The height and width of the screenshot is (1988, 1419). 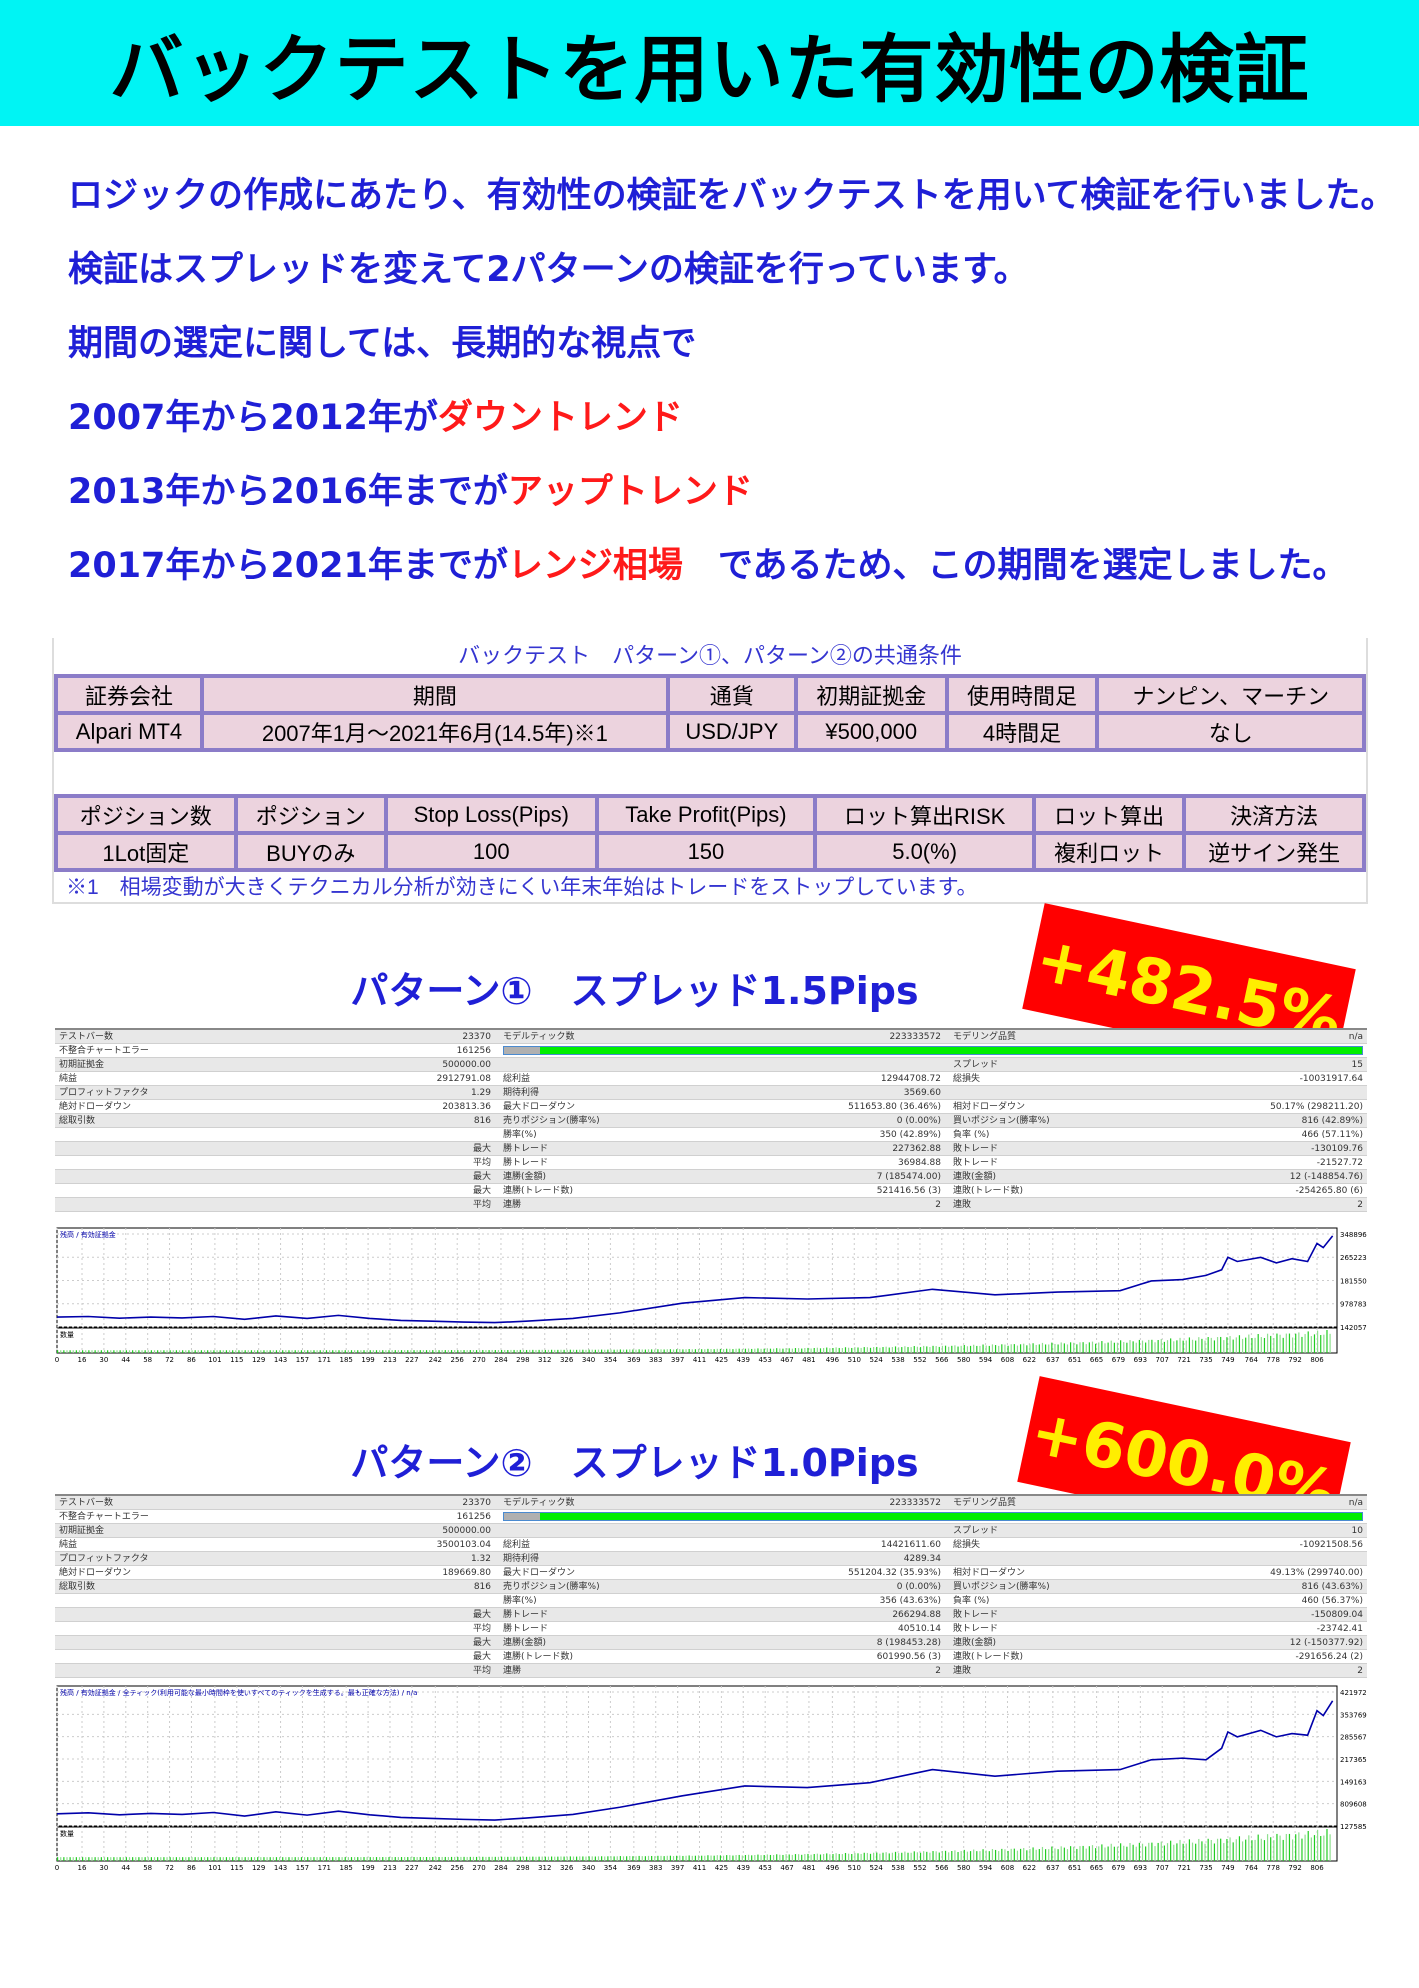 What do you see at coordinates (1183, 1868) in the screenshot?
I see `x-tick-label: 721` at bounding box center [1183, 1868].